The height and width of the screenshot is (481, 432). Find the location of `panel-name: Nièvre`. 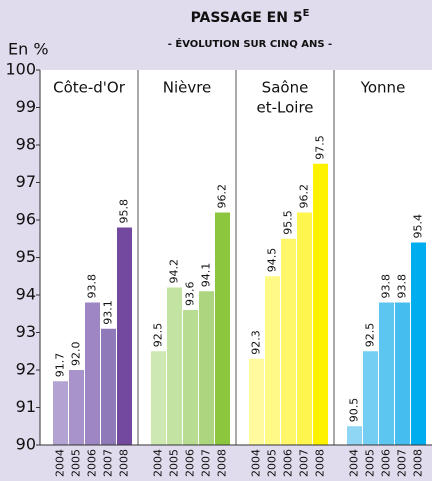

panel-name: Nièvre is located at coordinates (187, 88).